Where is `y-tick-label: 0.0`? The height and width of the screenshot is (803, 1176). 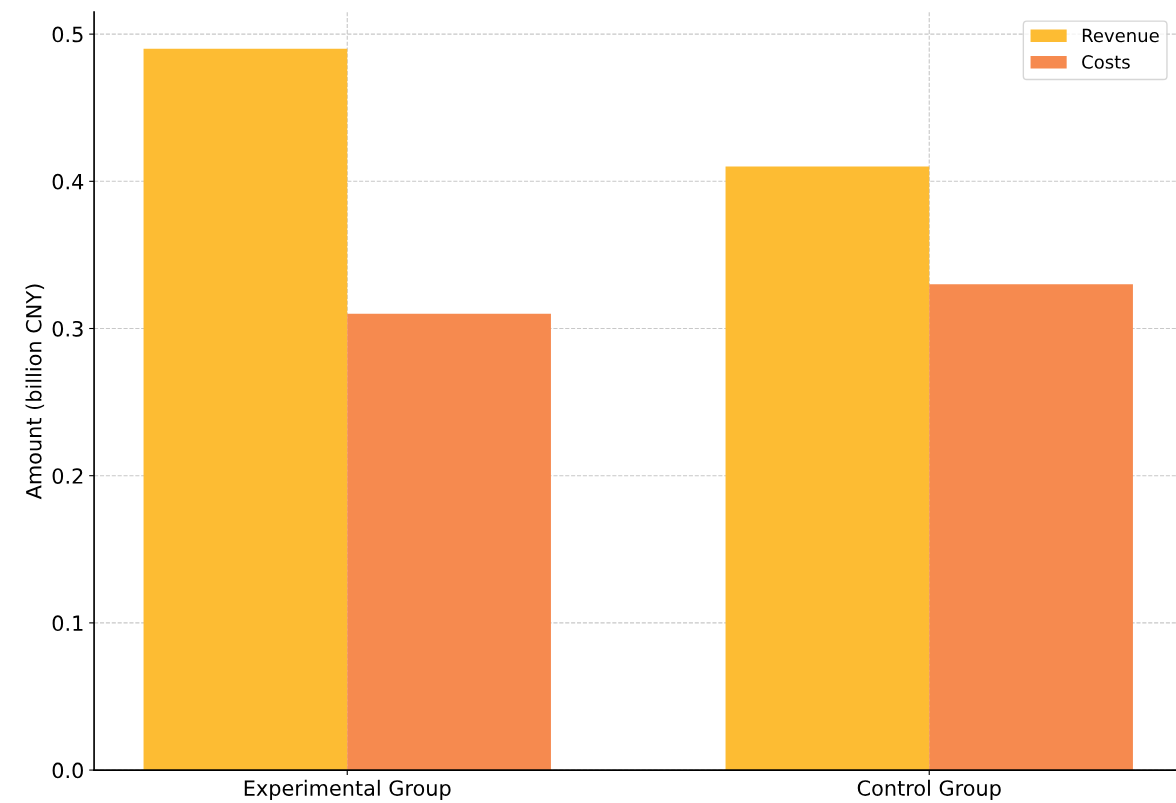
y-tick-label: 0.0 is located at coordinates (67, 770).